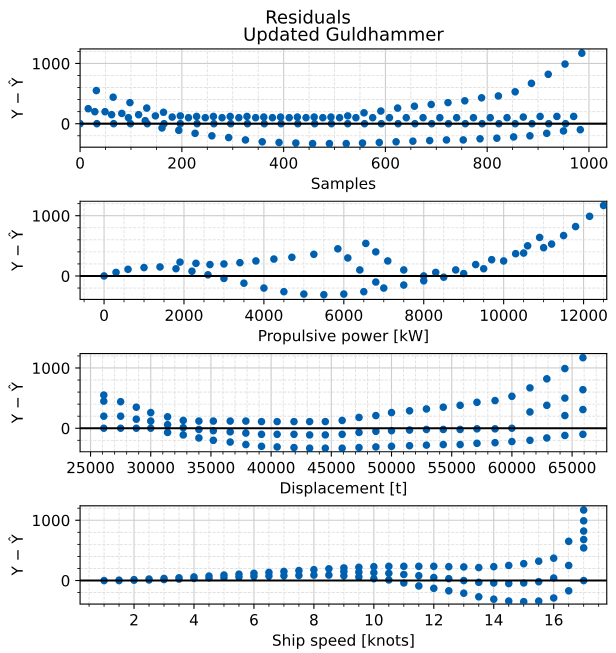 The width and height of the screenshot is (616, 653). I want to click on x-tick-label: 50000, so click(391, 468).